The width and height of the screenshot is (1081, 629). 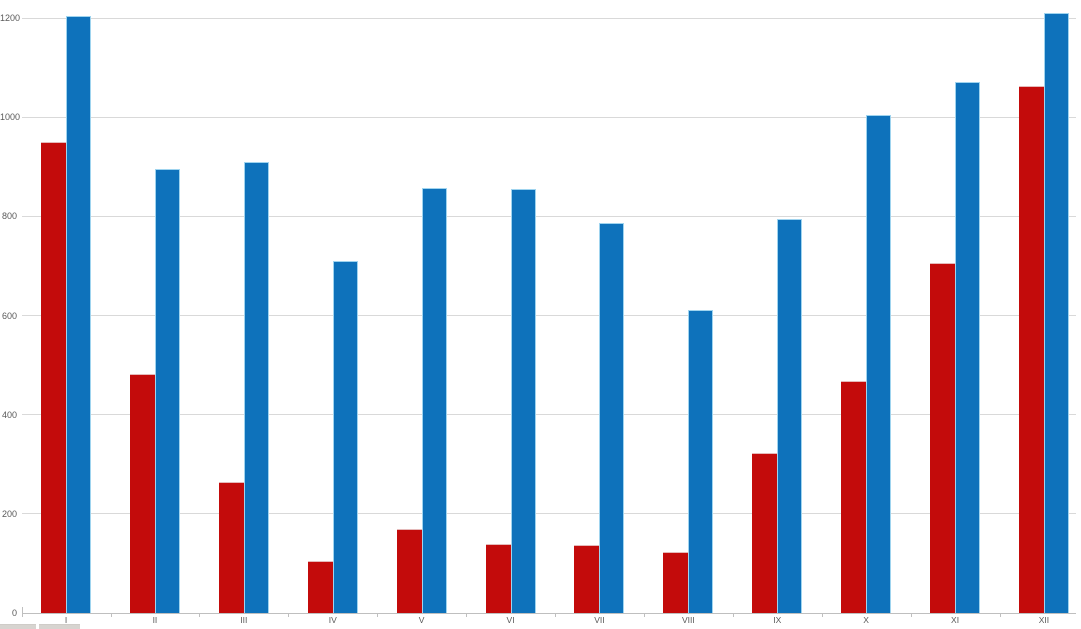 What do you see at coordinates (1056, 313) in the screenshot?
I see `bar-blue-XII` at bounding box center [1056, 313].